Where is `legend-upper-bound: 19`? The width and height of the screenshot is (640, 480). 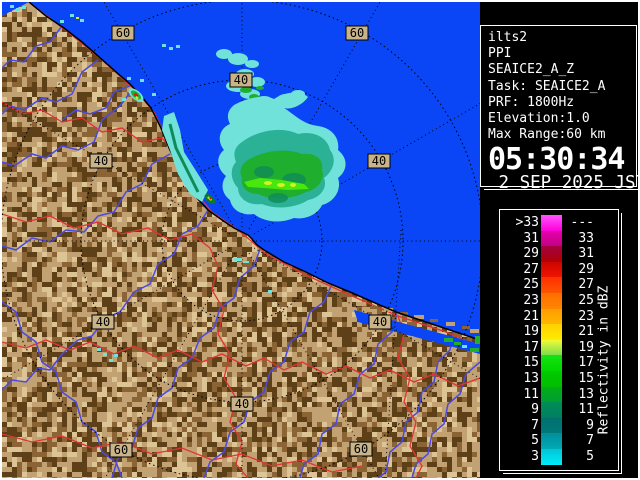 legend-upper-bound: 19 is located at coordinates (586, 347).